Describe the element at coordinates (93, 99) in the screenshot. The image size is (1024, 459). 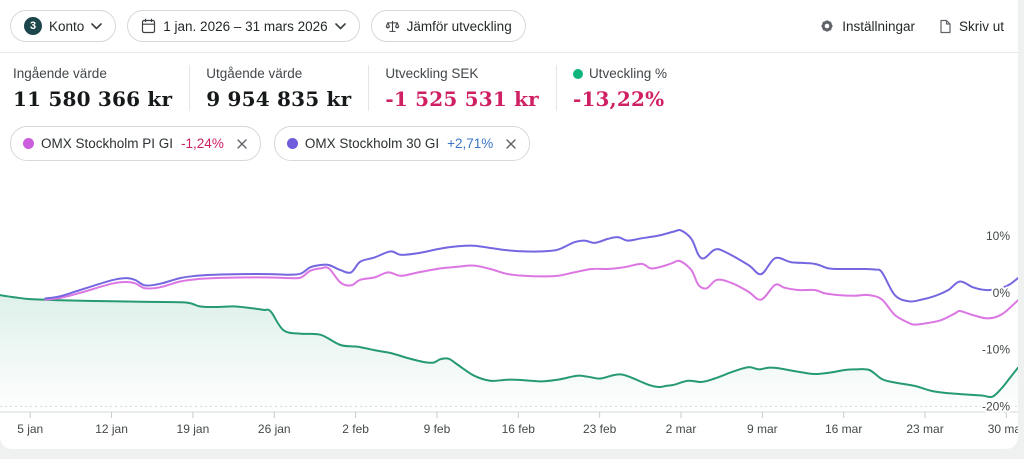
I see `stat-value: 11 580 366 kr` at that location.